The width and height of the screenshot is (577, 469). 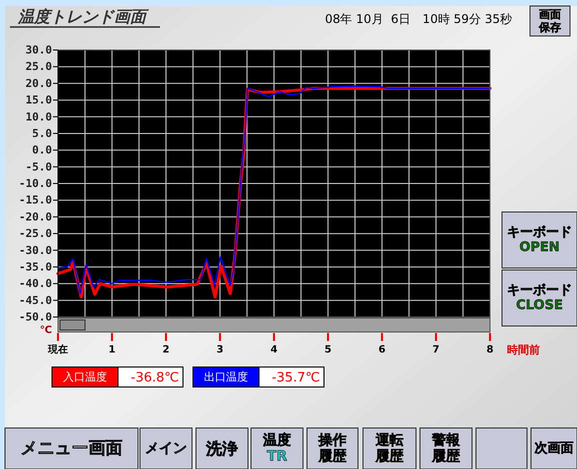 What do you see at coordinates (220, 350) in the screenshot?
I see `x-tick-label: 3` at bounding box center [220, 350].